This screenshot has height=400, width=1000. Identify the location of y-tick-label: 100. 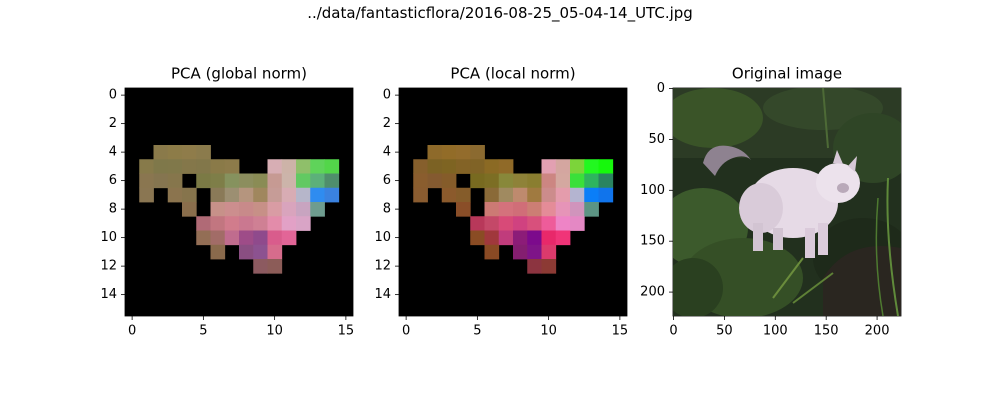
(652, 190).